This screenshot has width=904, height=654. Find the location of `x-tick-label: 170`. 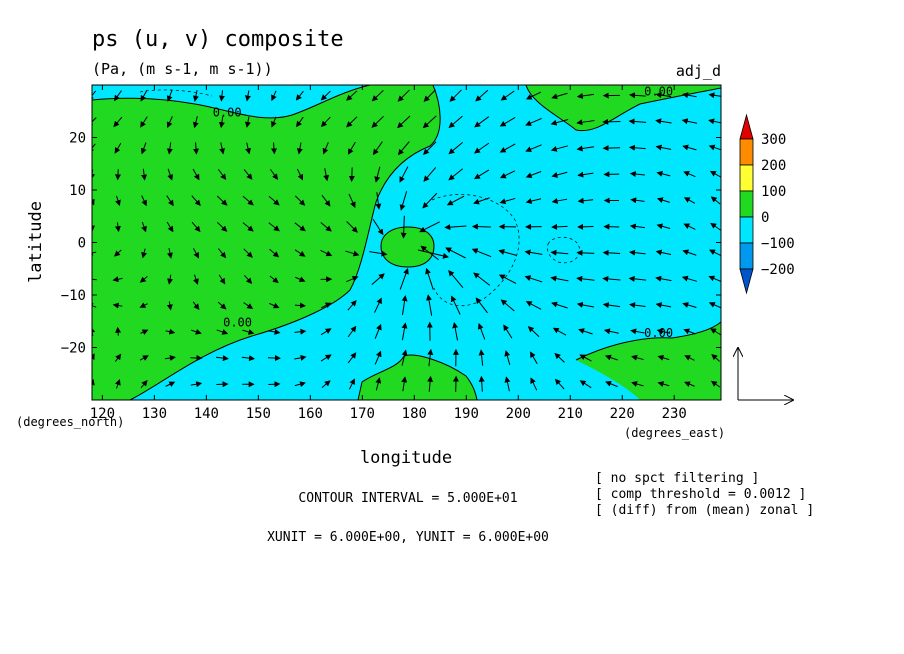

x-tick-label: 170 is located at coordinates (362, 414).